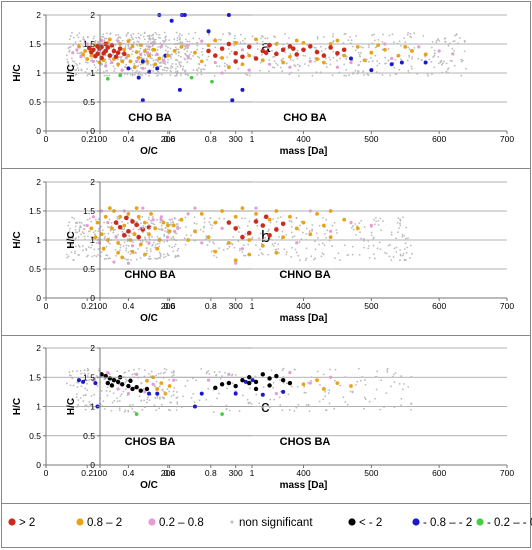 The width and height of the screenshot is (532, 550). I want to click on series-pos_mid, so click(262, 234).